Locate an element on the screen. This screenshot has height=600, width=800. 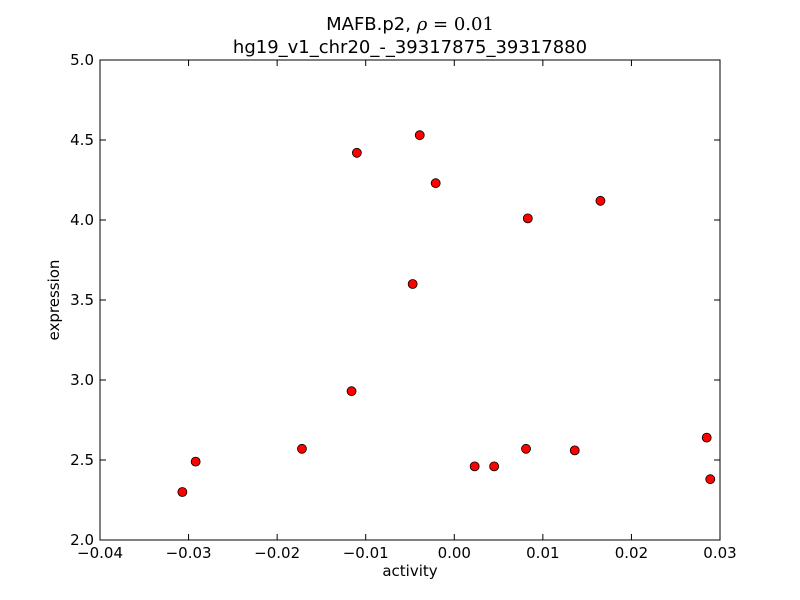
y-tick-label: 2.5 is located at coordinates (82, 460).